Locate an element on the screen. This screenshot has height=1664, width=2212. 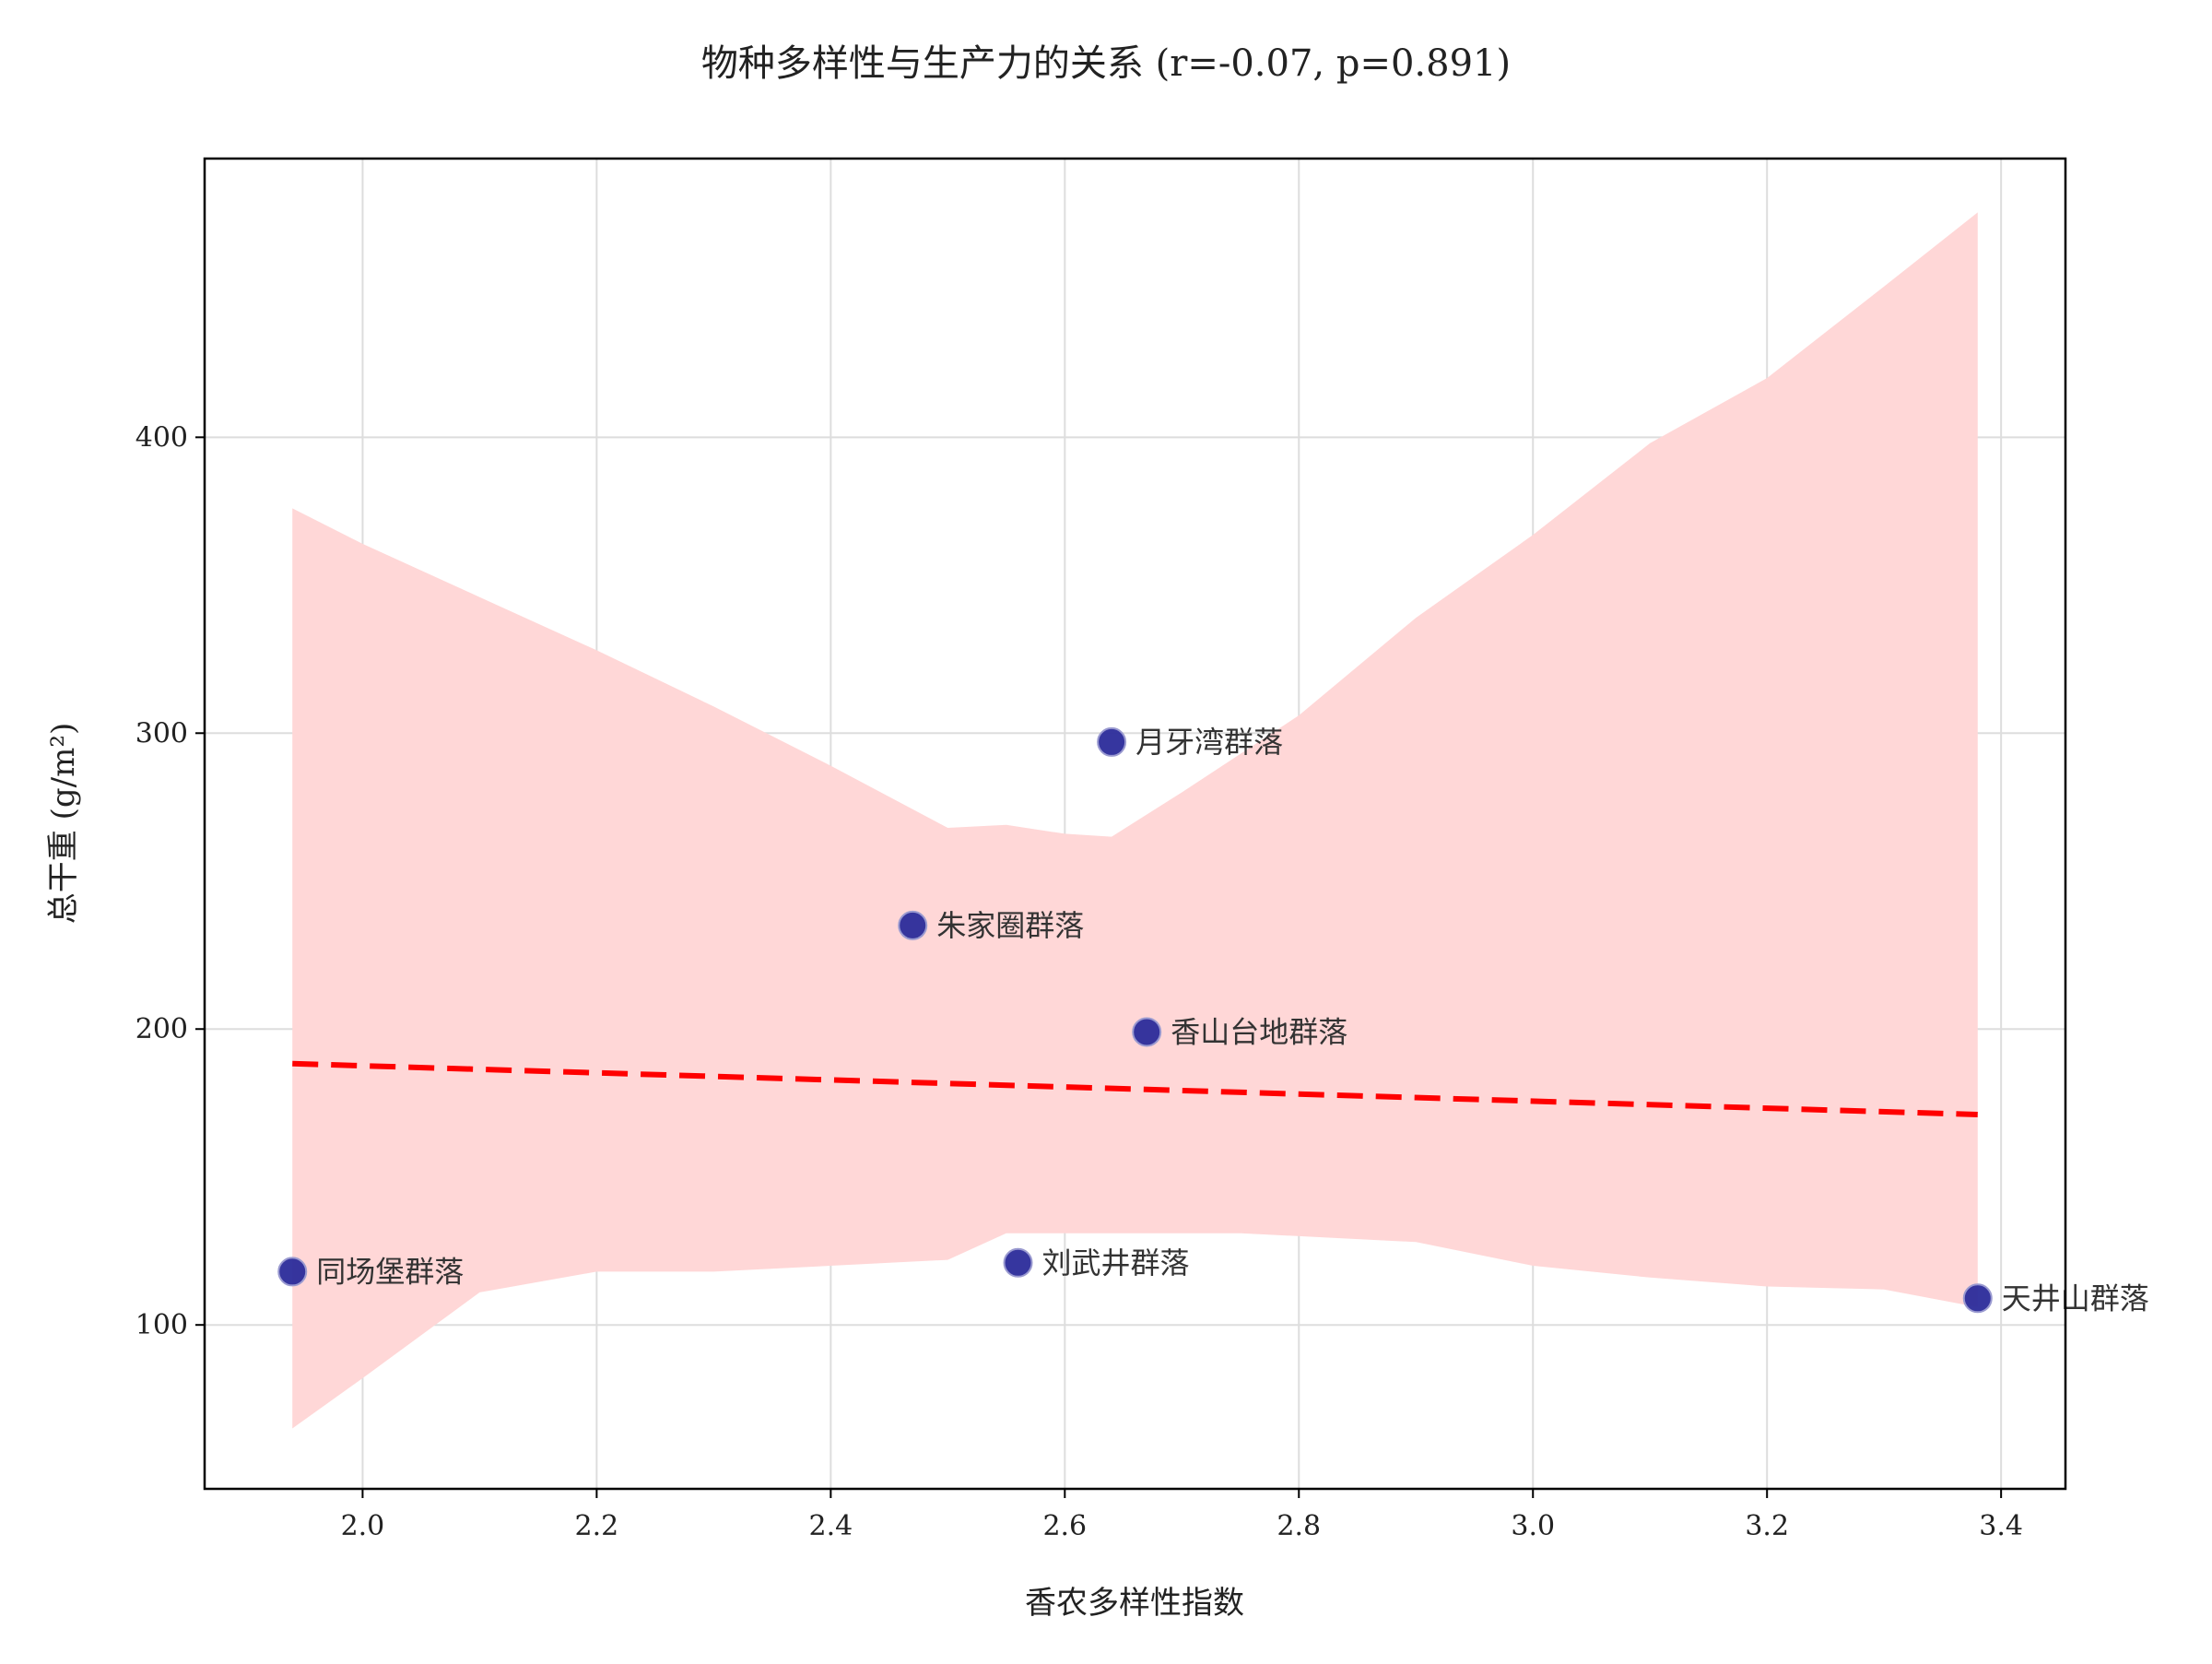
x-axis-label: 香农多样性指数 is located at coordinates (1134, 1603).